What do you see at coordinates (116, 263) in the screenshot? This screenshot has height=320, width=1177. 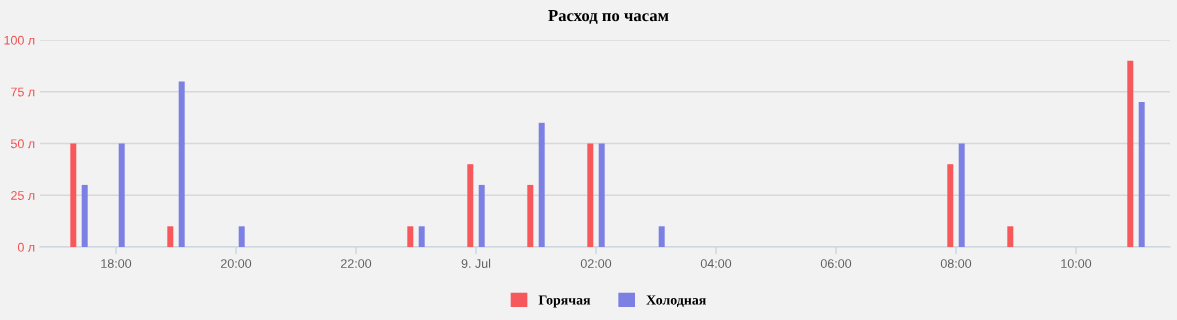 I see `x-tick-label: 18:00` at bounding box center [116, 263].